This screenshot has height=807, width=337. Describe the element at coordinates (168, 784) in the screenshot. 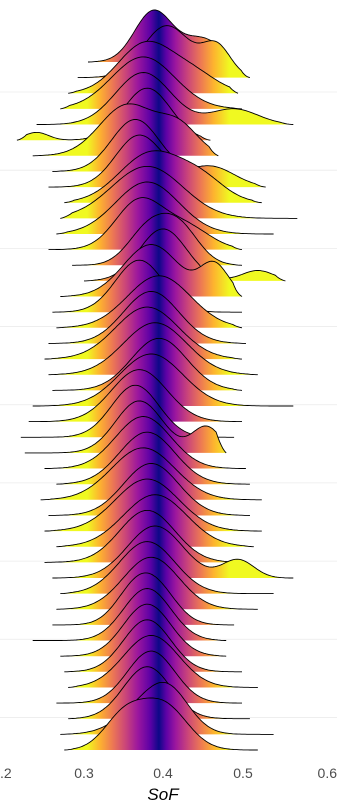

I see `x-axis: .2 0.3 0.4 0.5 0.6 SoF` at that location.